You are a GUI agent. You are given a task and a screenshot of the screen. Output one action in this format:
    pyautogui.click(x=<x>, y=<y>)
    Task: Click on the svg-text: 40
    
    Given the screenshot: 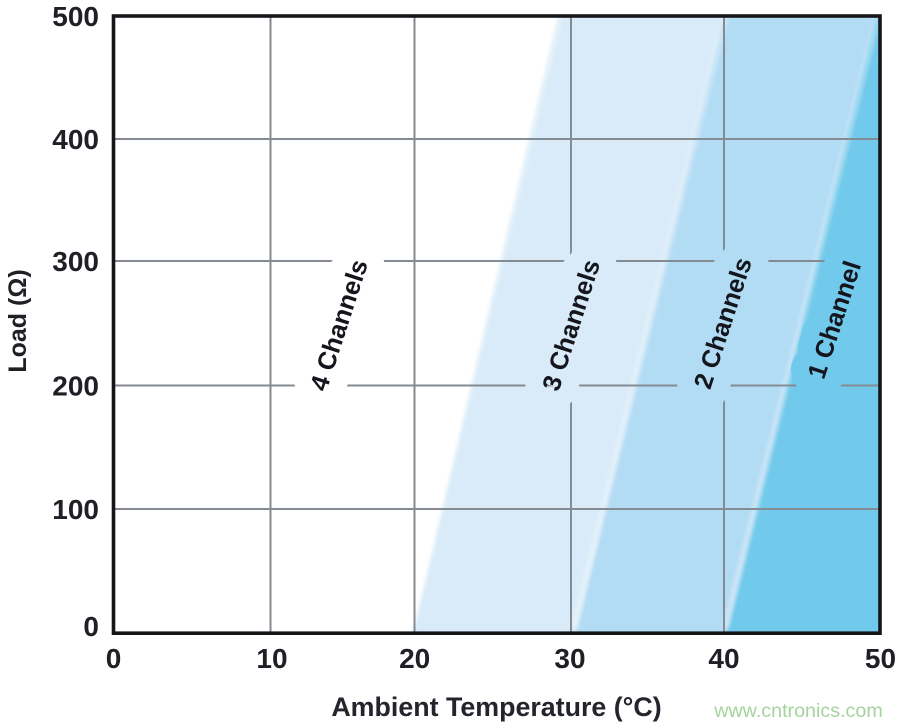 What is the action you would take?
    pyautogui.click(x=723, y=658)
    